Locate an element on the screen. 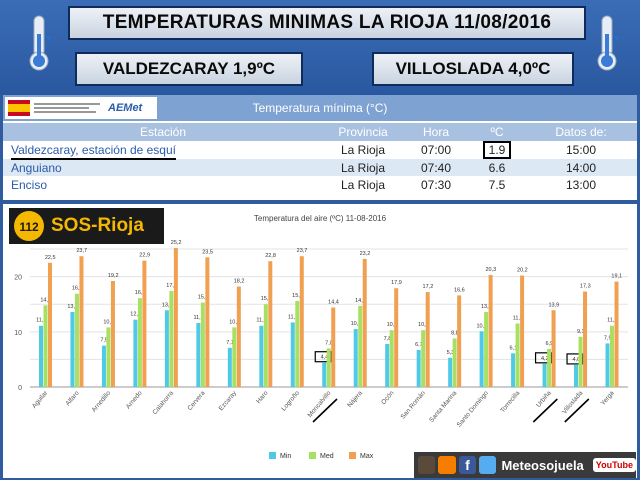 This screenshot has height=480, width=640. station-link: Valdezcaray, estación de esquí is located at coordinates (163, 150).